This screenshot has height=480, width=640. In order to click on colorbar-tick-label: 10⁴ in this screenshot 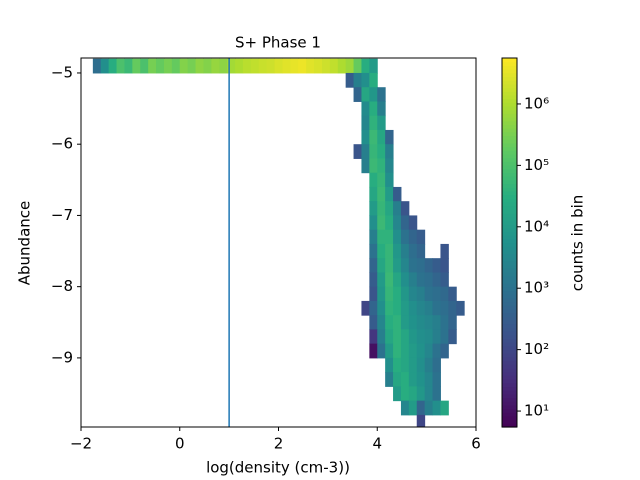, I will do `click(536, 226)`.